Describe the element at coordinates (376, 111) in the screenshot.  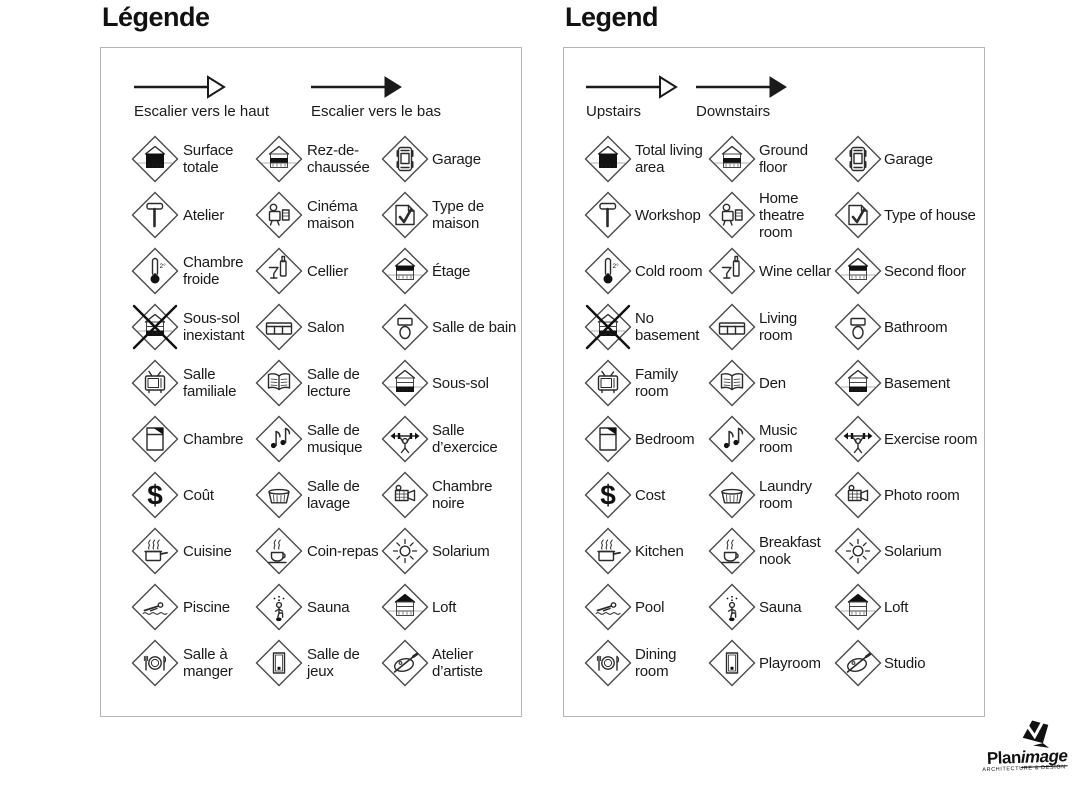
I see `arrow-label: Escalier vers le bas` at that location.